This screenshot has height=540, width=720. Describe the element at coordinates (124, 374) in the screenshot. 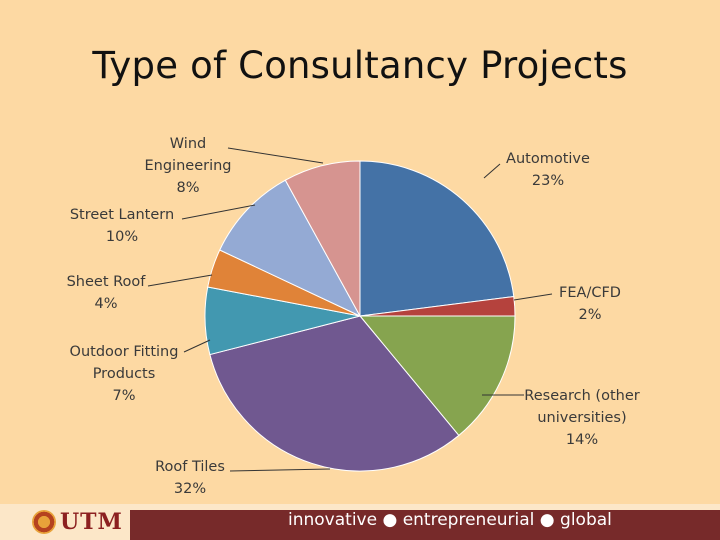

I see `data-label-outdoor-fitting-products: Outdoor Fitting Products 7%` at that location.